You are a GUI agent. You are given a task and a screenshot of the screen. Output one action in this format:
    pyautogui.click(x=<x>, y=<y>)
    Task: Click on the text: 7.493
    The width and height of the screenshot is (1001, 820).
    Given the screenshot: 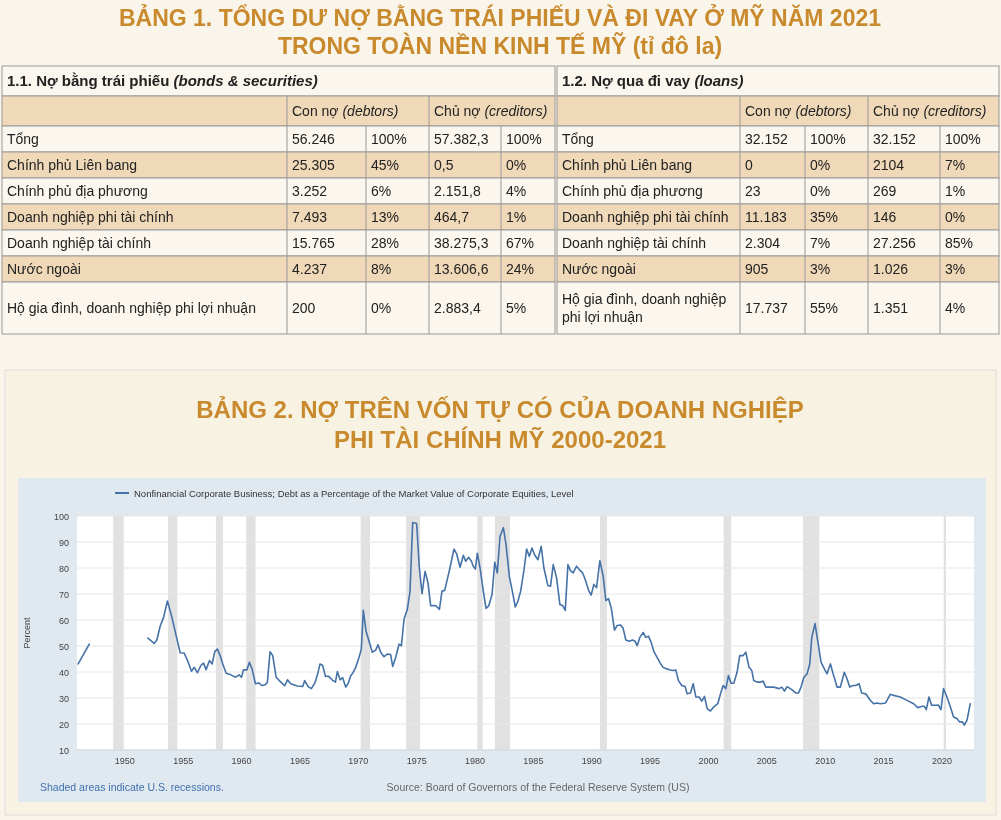 What is the action you would take?
    pyautogui.click(x=310, y=217)
    